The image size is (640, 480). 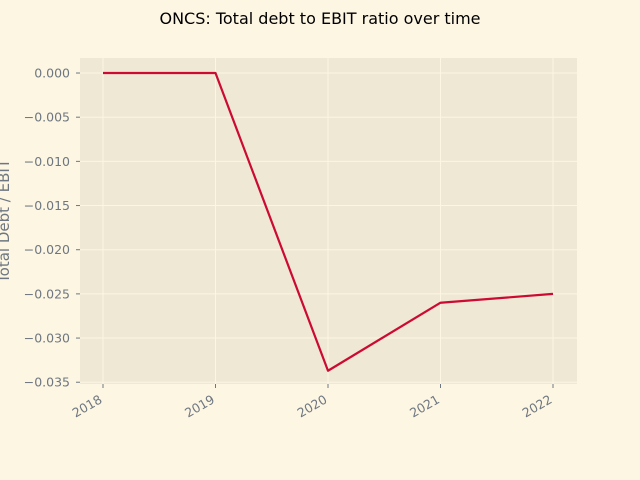 I want to click on y-tick-label: −0.035, so click(x=47, y=382).